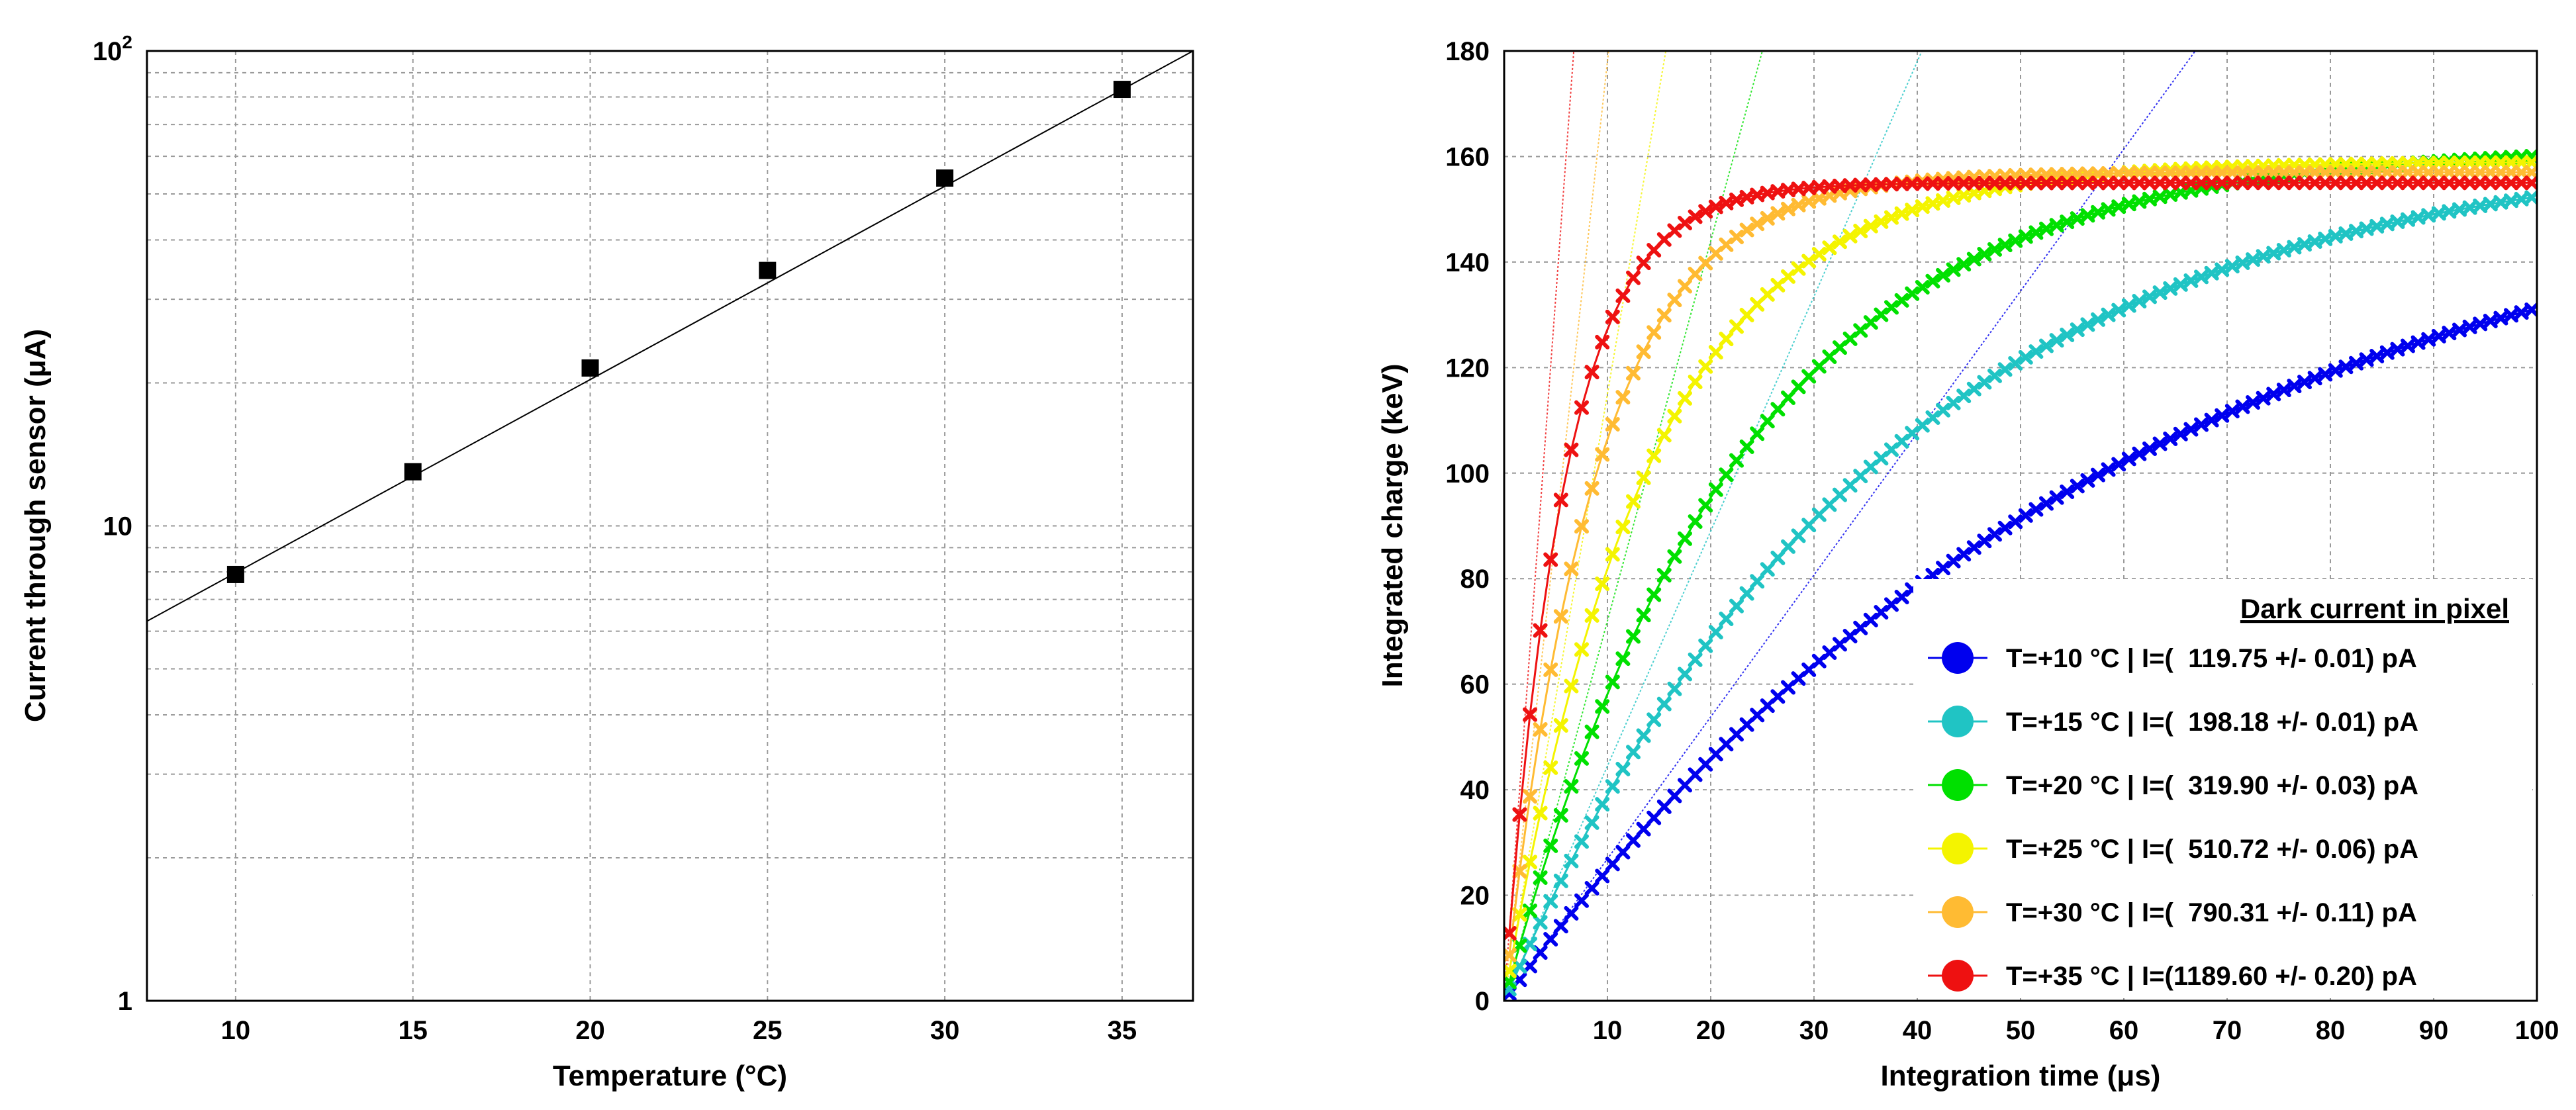 The width and height of the screenshot is (2576, 1110). Describe the element at coordinates (2212, 849) in the screenshot. I see `legend-label: T=+25 °C | I=( 510.72 +/- 0.06) pA` at that location.